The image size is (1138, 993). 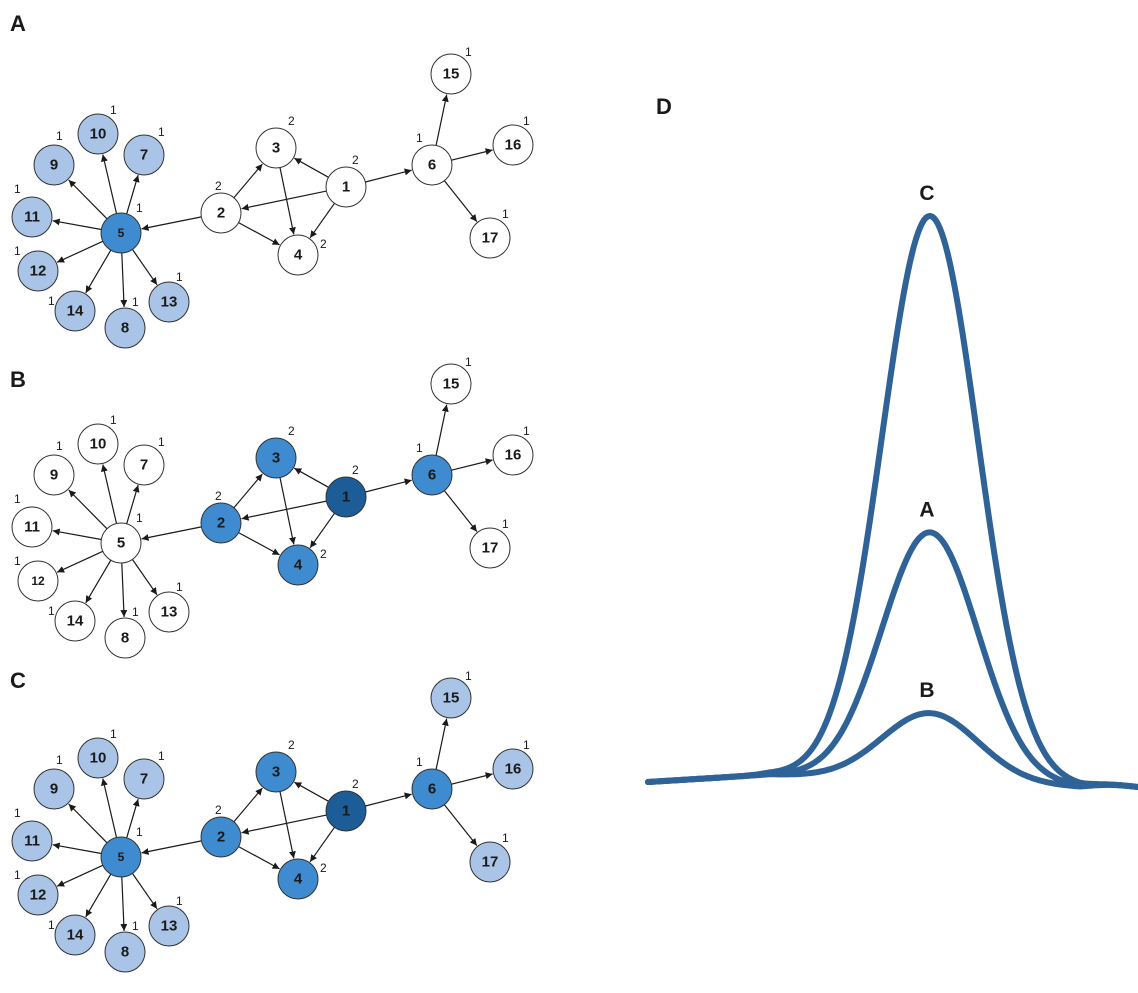 I want to click on node-label: 1, so click(x=346, y=187).